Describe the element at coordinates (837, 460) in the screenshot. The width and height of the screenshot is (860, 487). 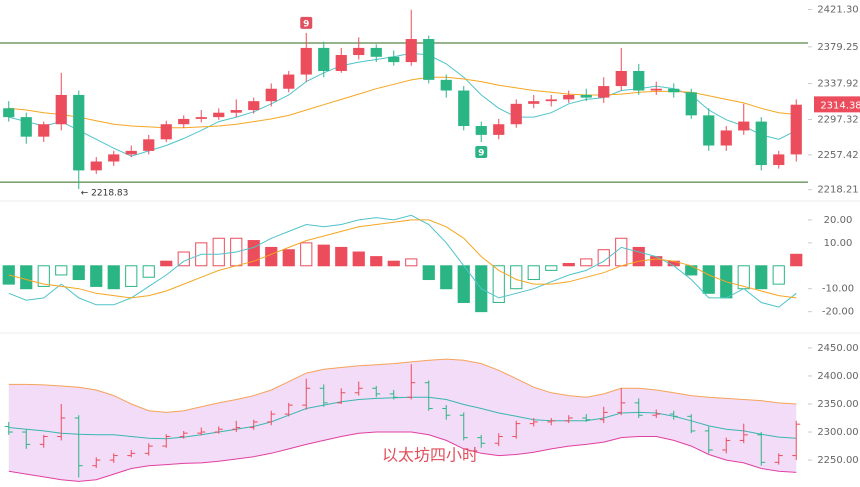
I see `y-tick-label: 2250.00` at that location.